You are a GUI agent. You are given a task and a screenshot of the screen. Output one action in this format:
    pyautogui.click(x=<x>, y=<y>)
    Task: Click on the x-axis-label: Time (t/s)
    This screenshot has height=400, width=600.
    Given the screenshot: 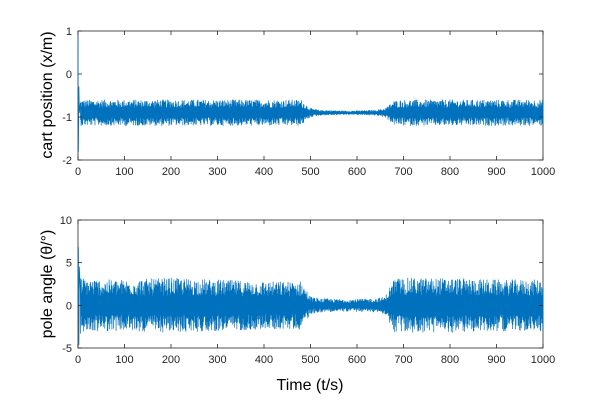 What is the action you would take?
    pyautogui.click(x=310, y=385)
    